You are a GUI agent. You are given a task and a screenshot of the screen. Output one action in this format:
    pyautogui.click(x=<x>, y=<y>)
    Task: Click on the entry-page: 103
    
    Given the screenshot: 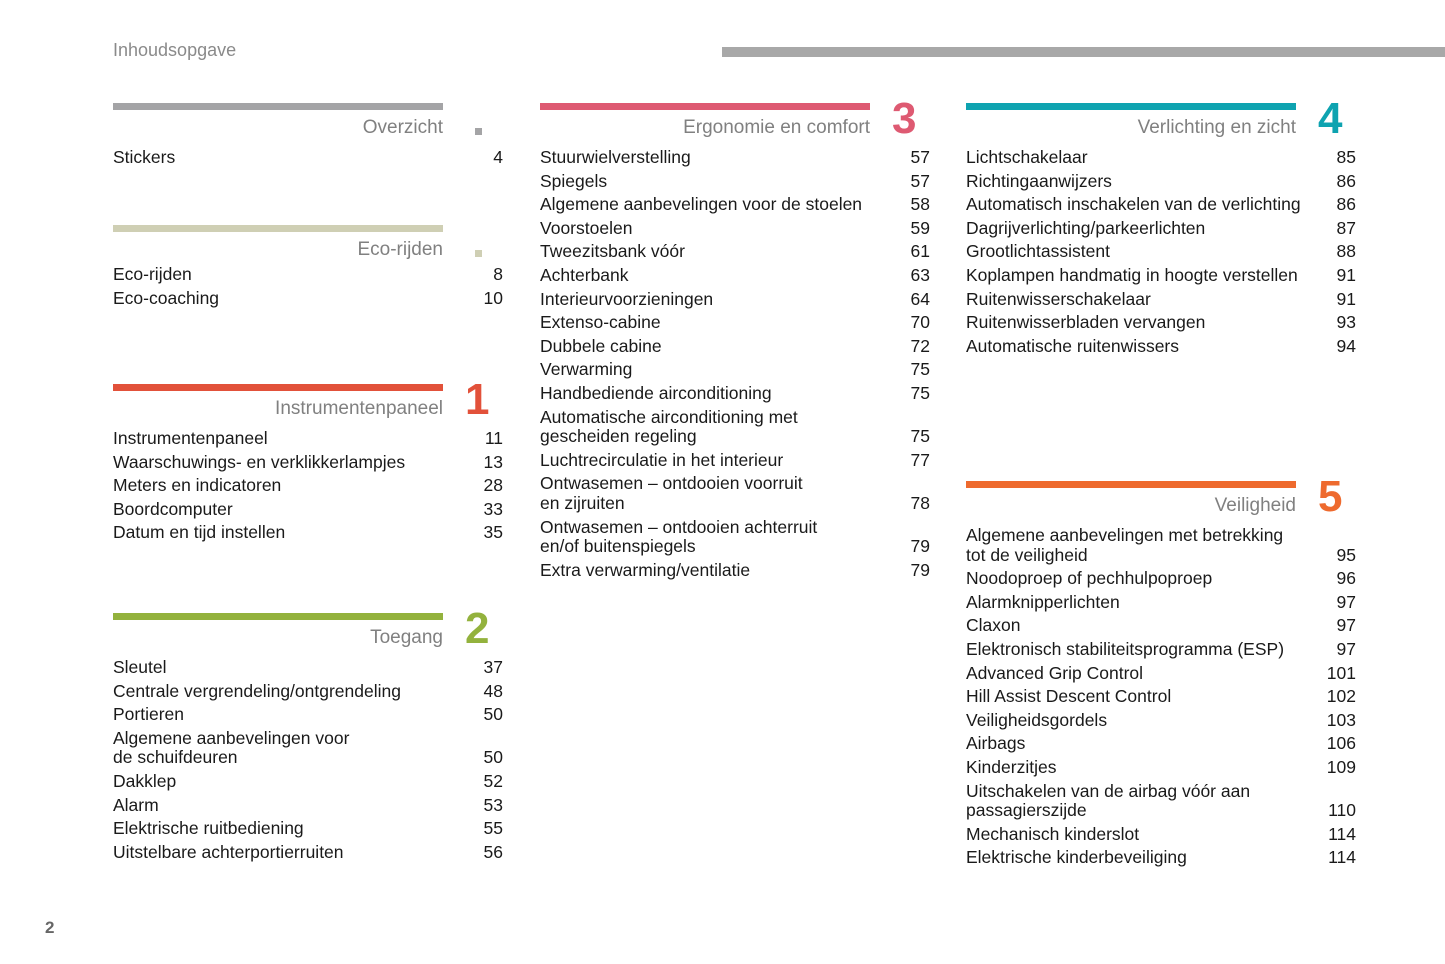 What is the action you would take?
    pyautogui.click(x=1341, y=719)
    